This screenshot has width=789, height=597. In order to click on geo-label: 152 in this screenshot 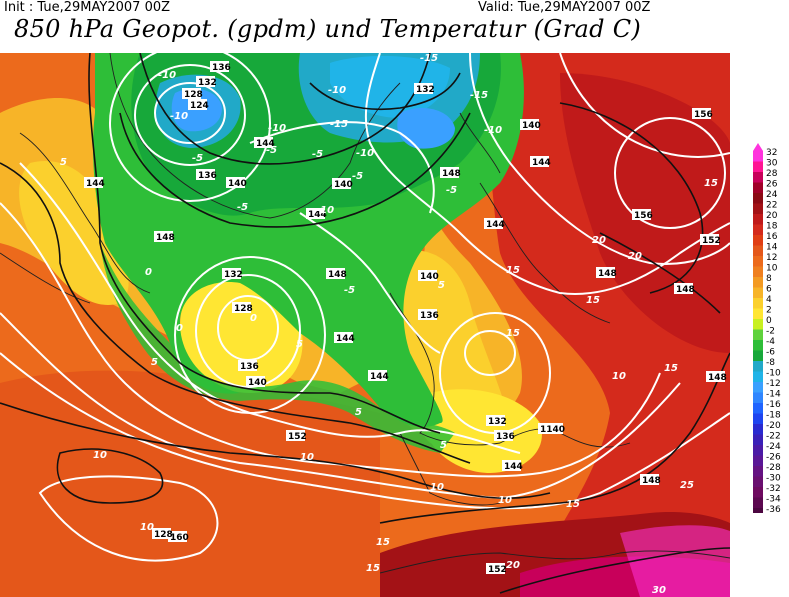, I will do `click(496, 569)`.